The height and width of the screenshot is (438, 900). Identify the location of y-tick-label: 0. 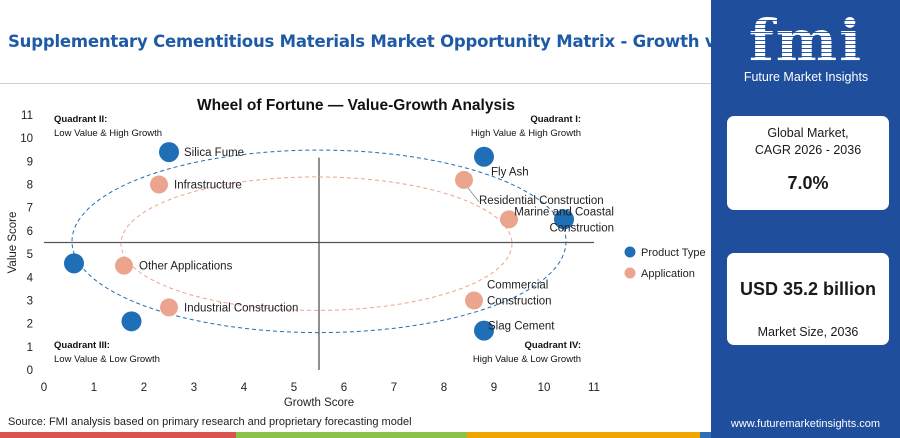
(30, 371).